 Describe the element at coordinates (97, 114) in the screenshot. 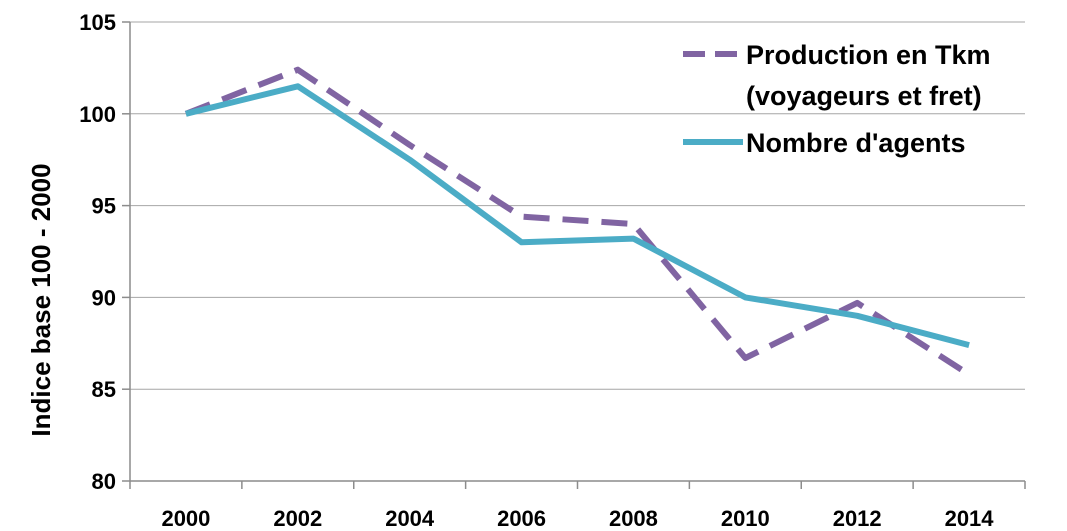

I see `y-tick-label: 100` at that location.